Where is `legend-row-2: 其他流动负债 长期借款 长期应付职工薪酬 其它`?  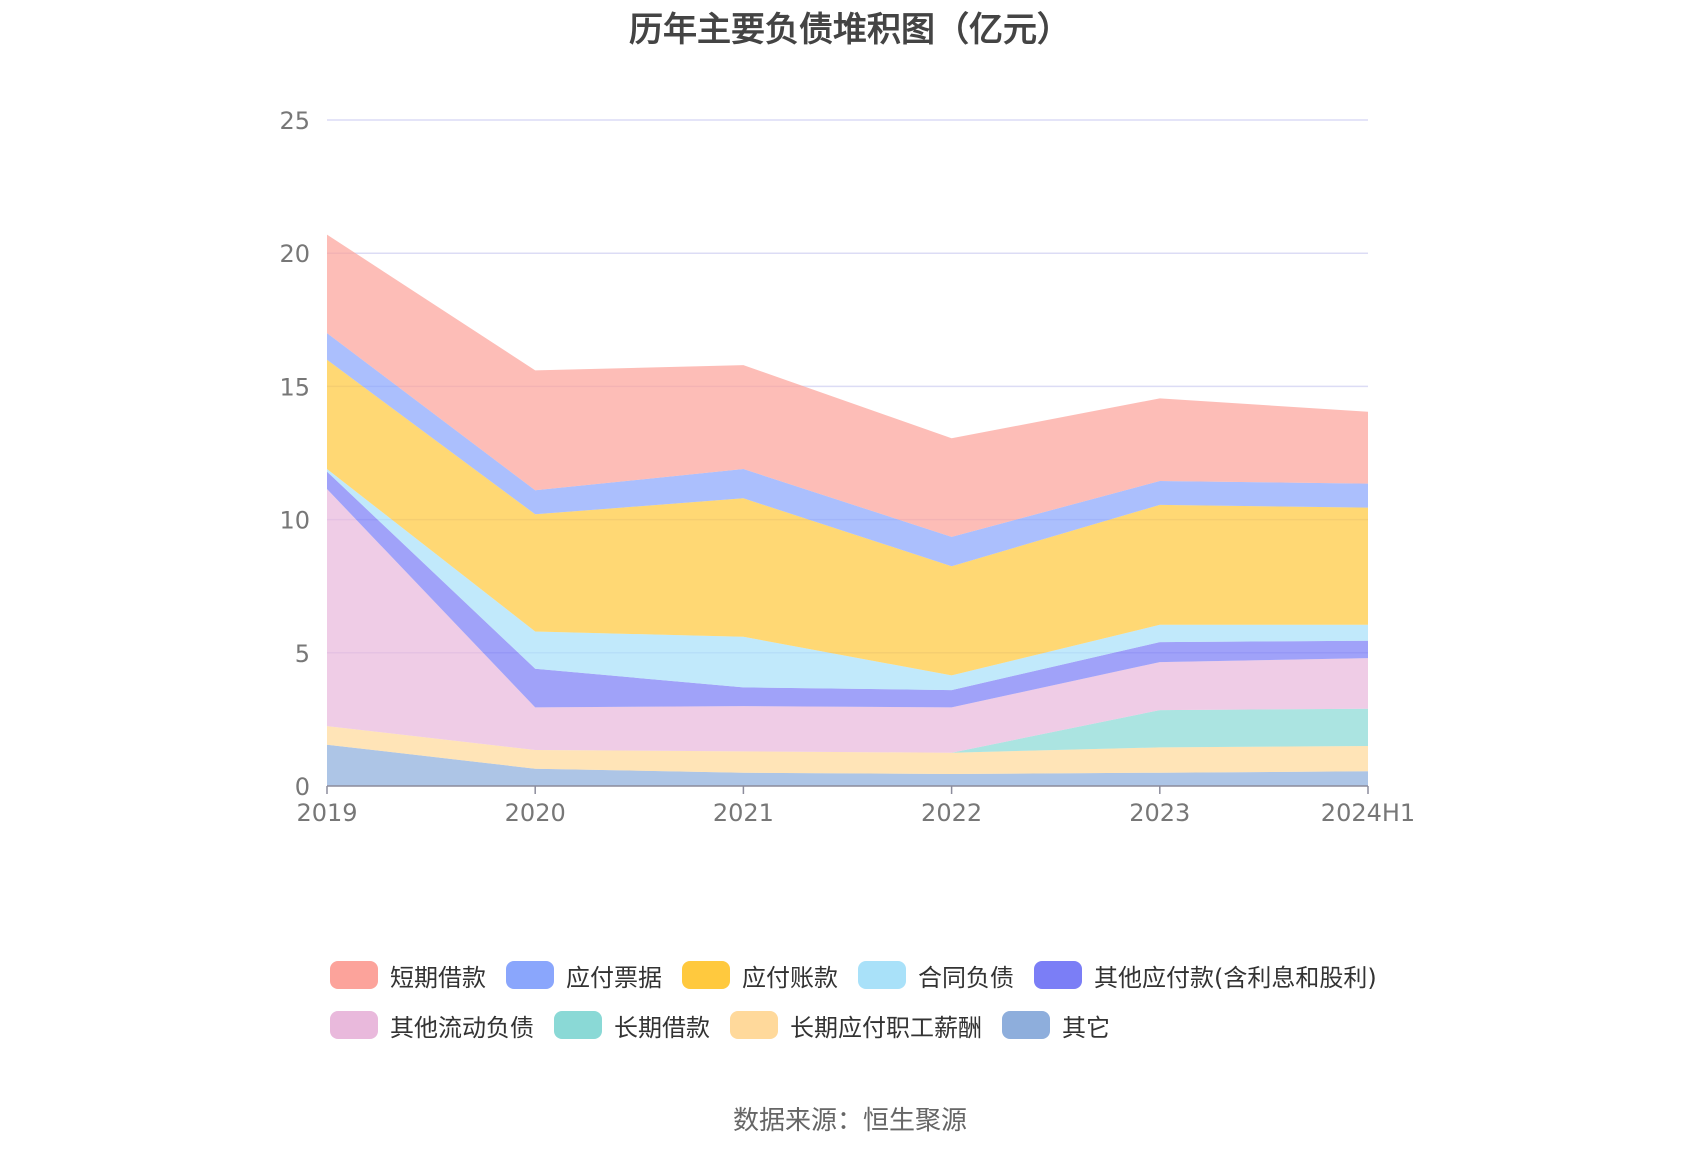 legend-row-2: 其他流动负债 长期借款 长期应付职工薪酬 其它 is located at coordinates (880, 1025).